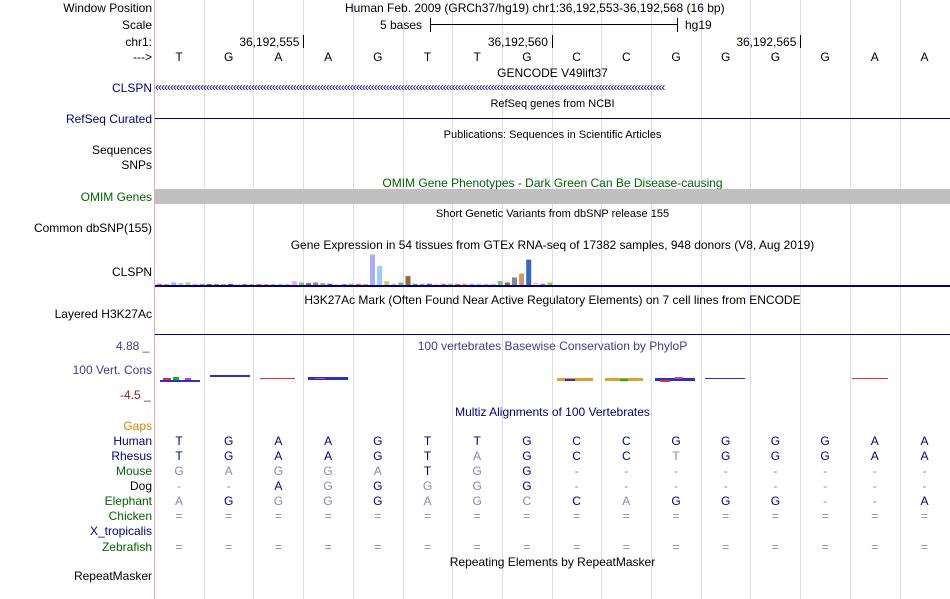 This screenshot has height=599, width=950. I want to click on multiz-species-label: Dog, so click(140, 486).